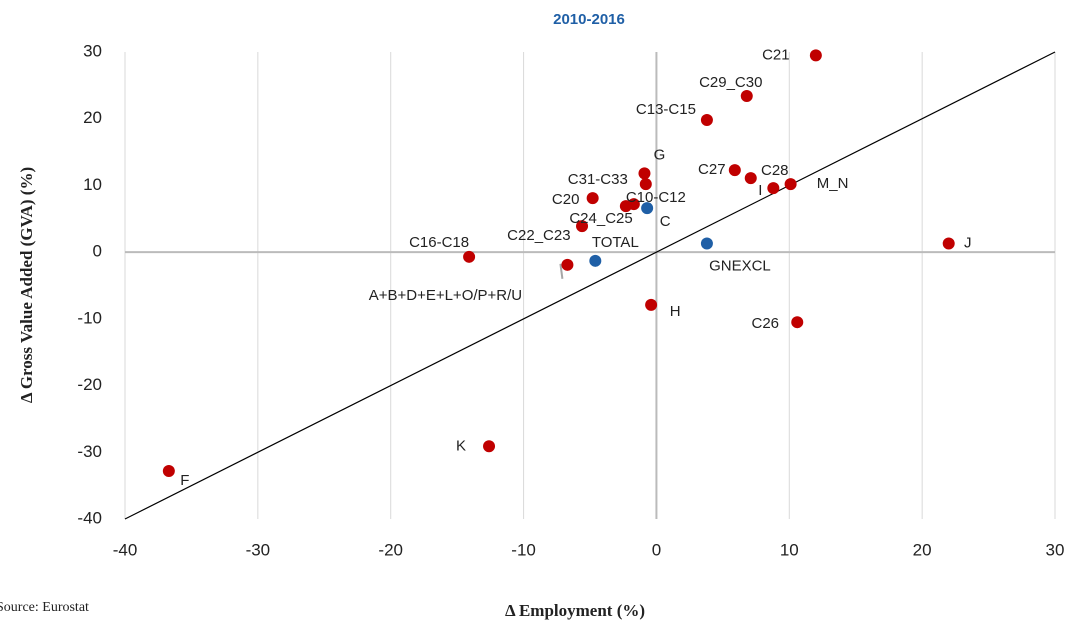 This screenshot has height=625, width=1070. Describe the element at coordinates (258, 549) in the screenshot. I see `x-tick-label: -30` at that location.